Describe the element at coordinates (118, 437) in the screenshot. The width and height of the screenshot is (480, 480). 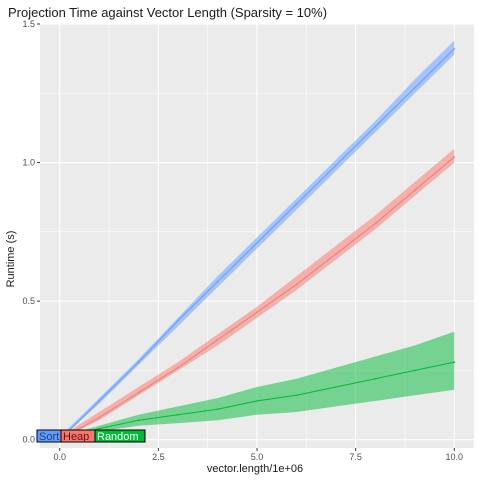
I see `legend-label-random: Random` at that location.